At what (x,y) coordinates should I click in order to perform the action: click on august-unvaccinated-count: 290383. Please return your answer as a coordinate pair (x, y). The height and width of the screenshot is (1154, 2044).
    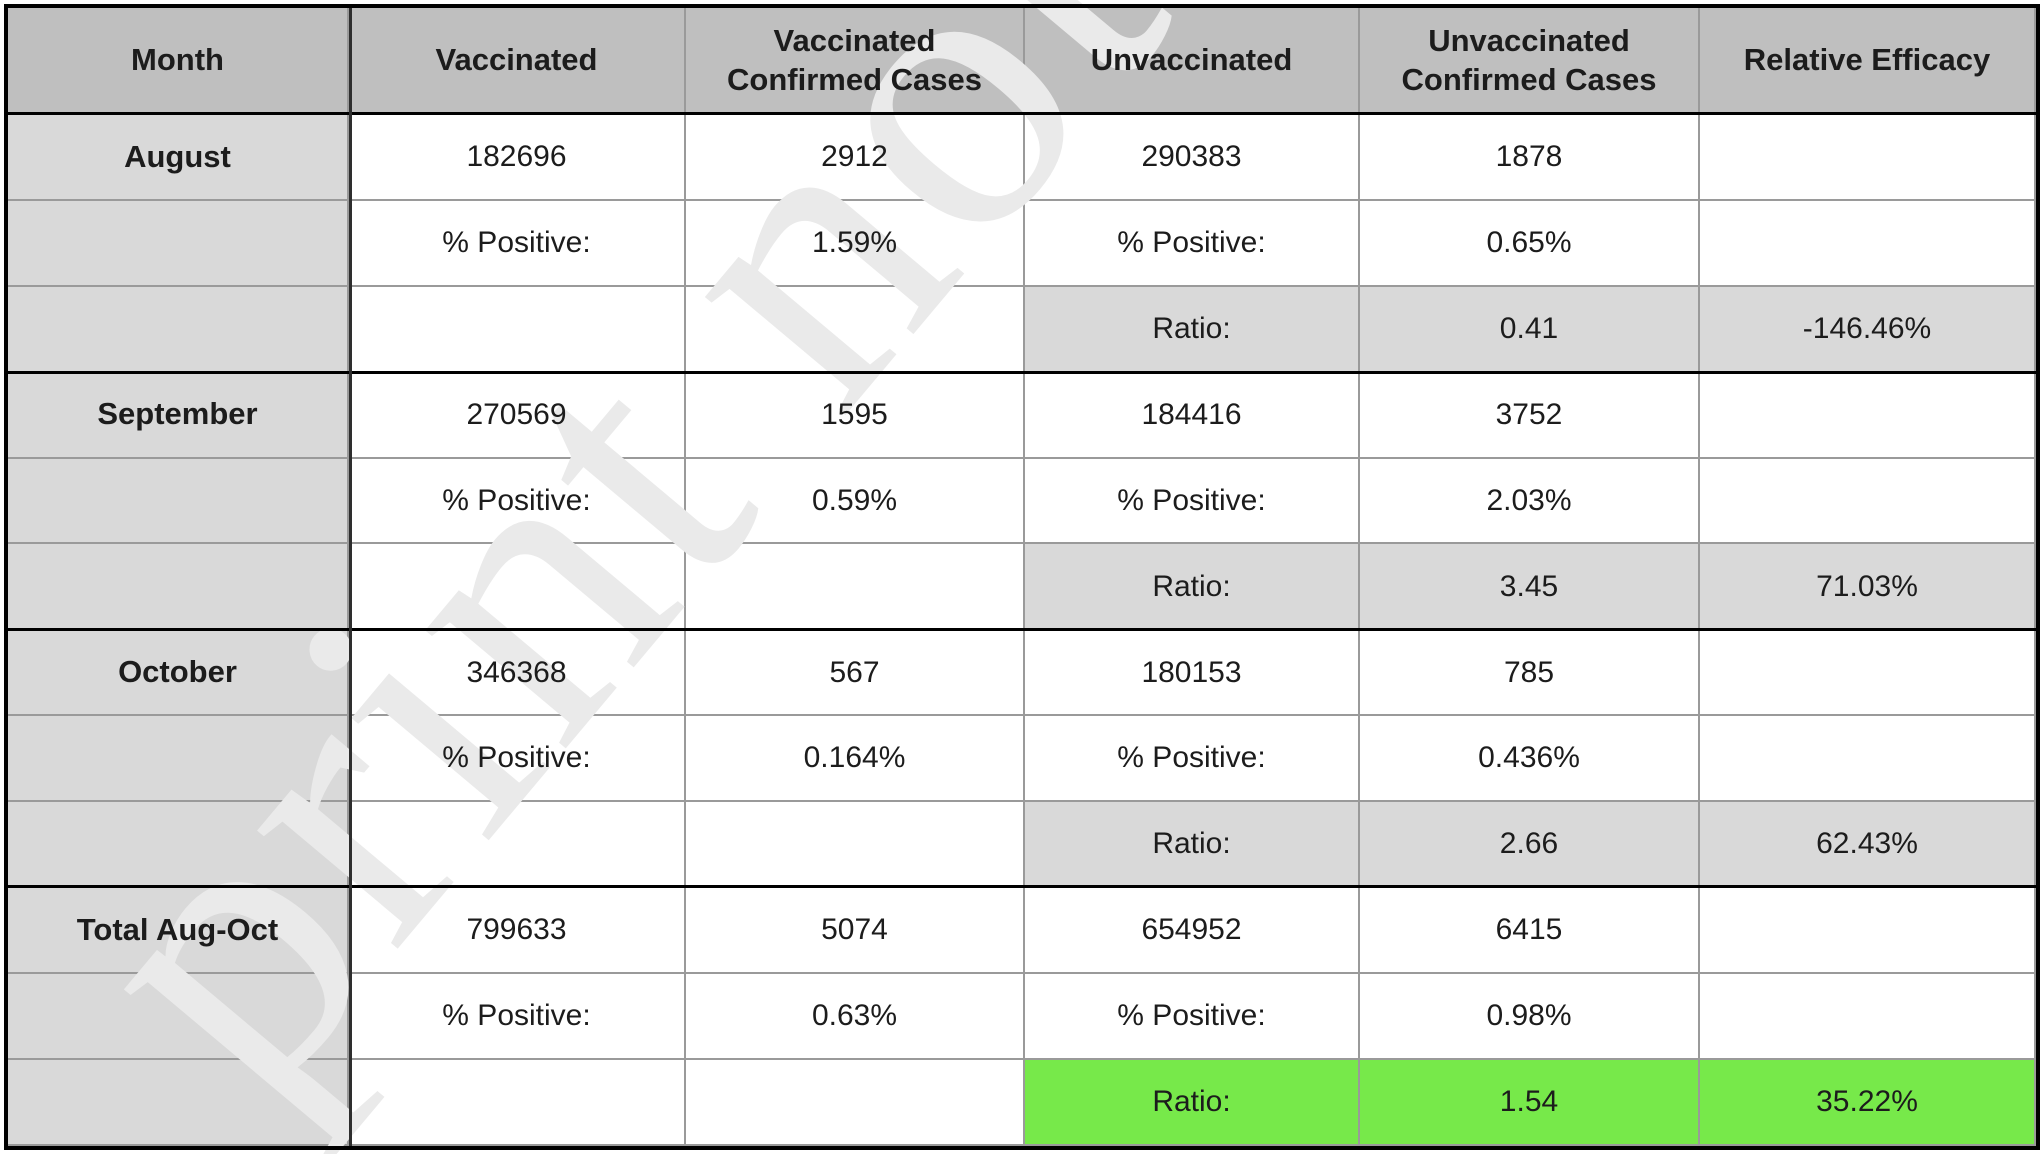
    Looking at the image, I should click on (1192, 158).